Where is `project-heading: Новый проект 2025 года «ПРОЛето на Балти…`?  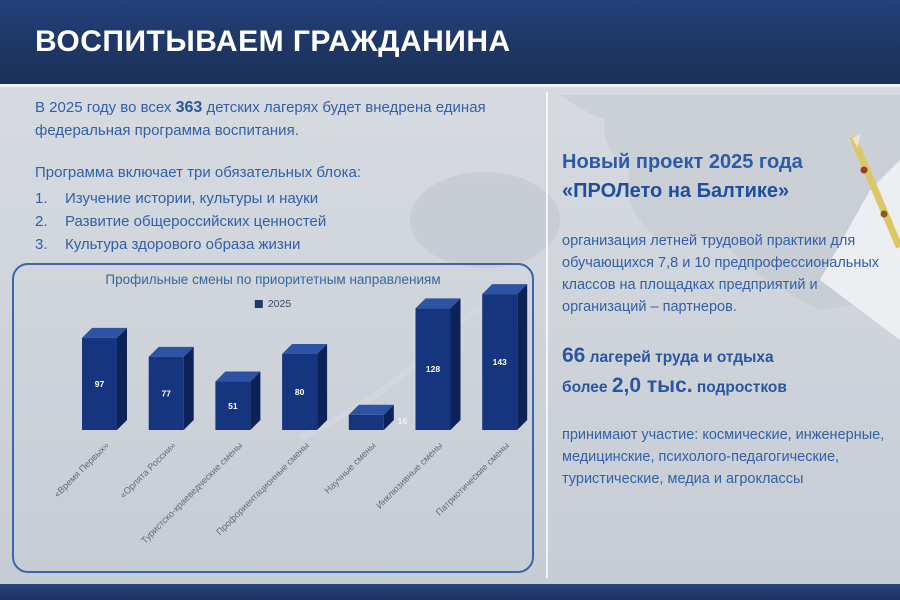
project-heading: Новый проект 2025 года «ПРОЛето на Балти… is located at coordinates (723, 177).